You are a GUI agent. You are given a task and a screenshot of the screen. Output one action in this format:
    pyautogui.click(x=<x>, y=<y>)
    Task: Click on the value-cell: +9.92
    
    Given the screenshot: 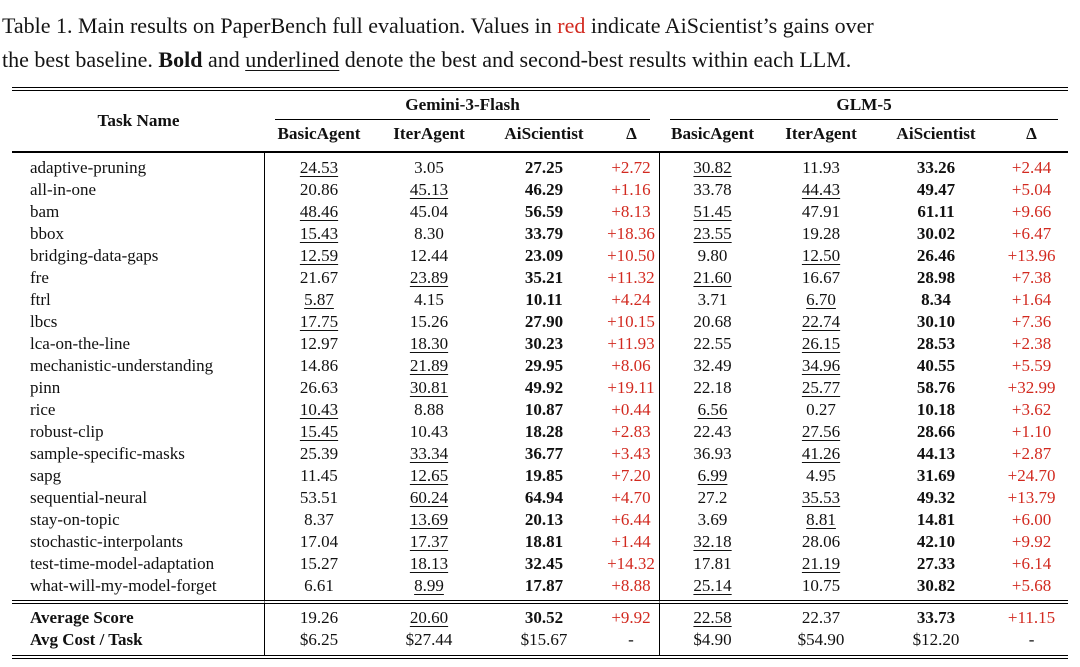 What is the action you would take?
    pyautogui.click(x=1031, y=542)
    